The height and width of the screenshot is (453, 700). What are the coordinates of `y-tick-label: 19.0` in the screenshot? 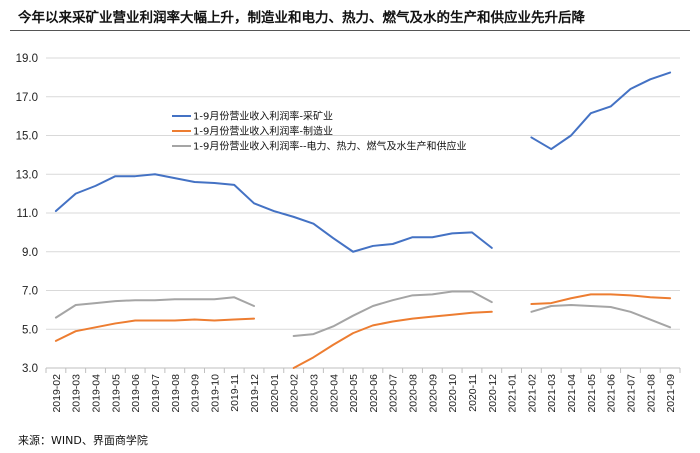 It's located at (27, 59).